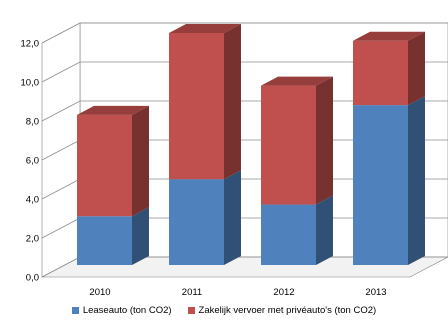 The image size is (448, 322). Describe the element at coordinates (32, 122) in the screenshot. I see `y-tick-label: 8,0` at that location.